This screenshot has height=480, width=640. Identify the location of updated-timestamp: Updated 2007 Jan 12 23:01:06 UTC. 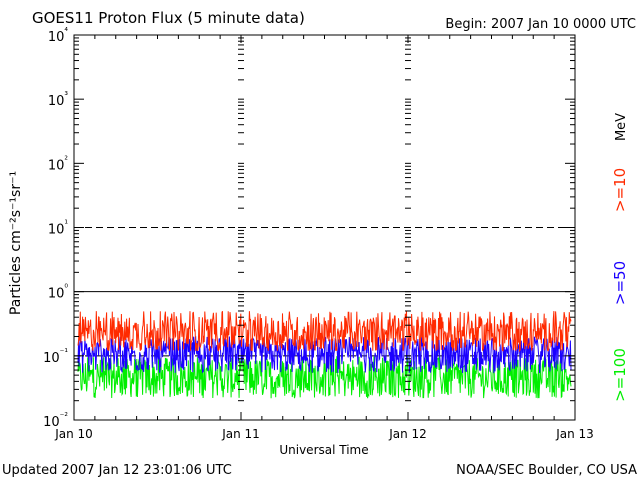
(117, 470).